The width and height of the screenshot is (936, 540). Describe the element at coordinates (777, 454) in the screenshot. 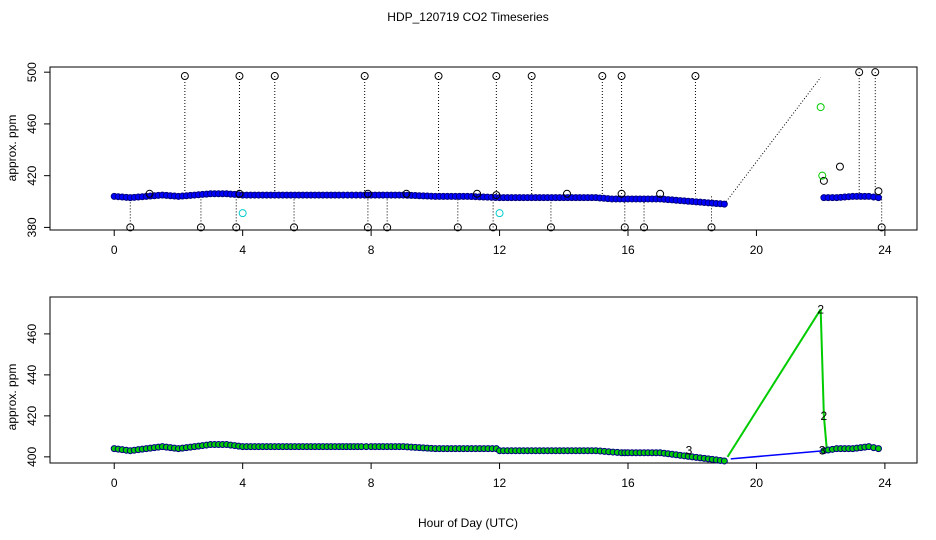

I see `blue-gap-line` at that location.